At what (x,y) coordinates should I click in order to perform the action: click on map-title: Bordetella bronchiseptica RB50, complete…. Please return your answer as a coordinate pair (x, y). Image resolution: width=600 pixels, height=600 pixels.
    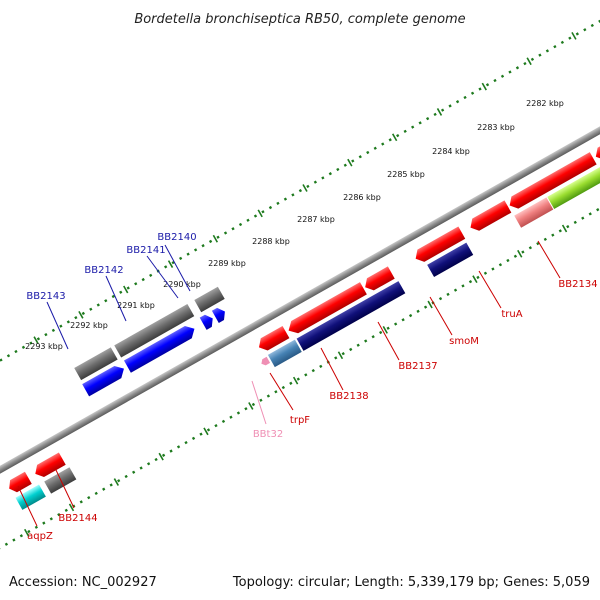
    Looking at the image, I should click on (299, 19).